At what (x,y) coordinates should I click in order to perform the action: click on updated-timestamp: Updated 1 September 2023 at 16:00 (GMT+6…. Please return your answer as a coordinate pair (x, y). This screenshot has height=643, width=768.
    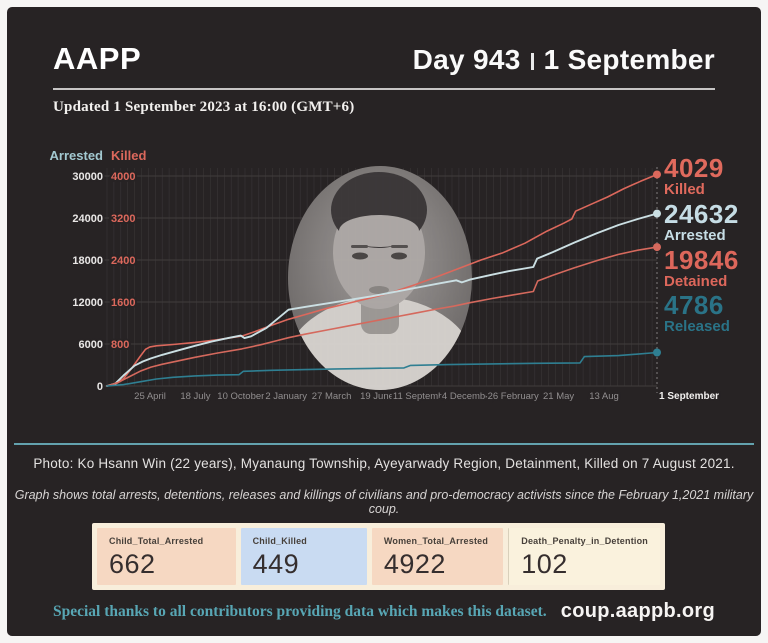
    Looking at the image, I should click on (204, 107).